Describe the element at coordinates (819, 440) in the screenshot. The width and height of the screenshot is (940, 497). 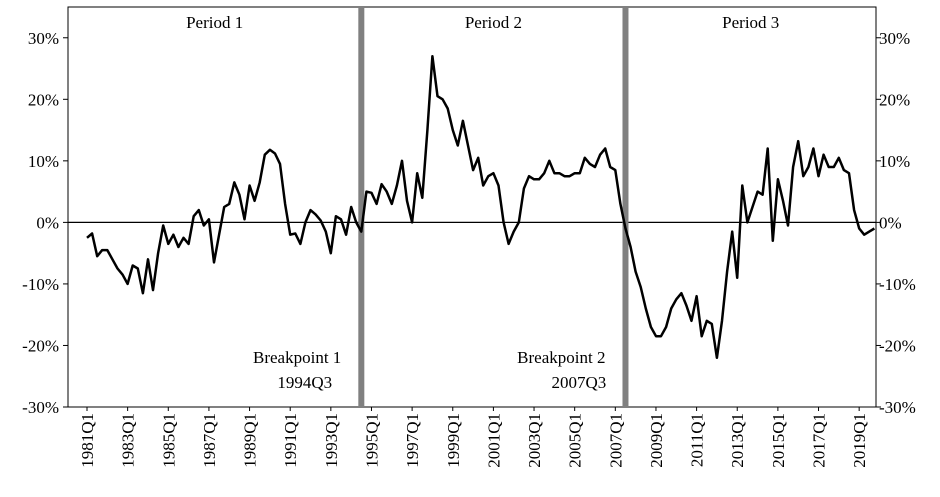
I see `x-tick-label: 2017Q1` at that location.